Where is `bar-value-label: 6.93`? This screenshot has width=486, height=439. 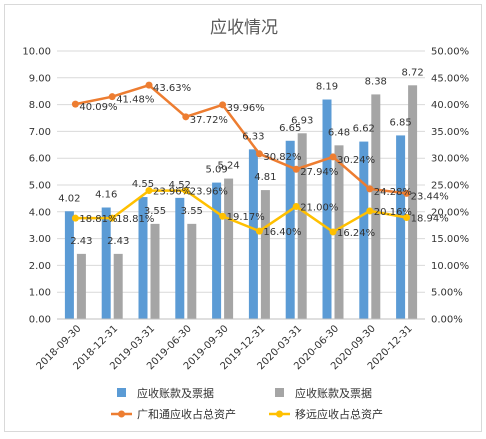
bar-value-label: 6.93 is located at coordinates (302, 120).